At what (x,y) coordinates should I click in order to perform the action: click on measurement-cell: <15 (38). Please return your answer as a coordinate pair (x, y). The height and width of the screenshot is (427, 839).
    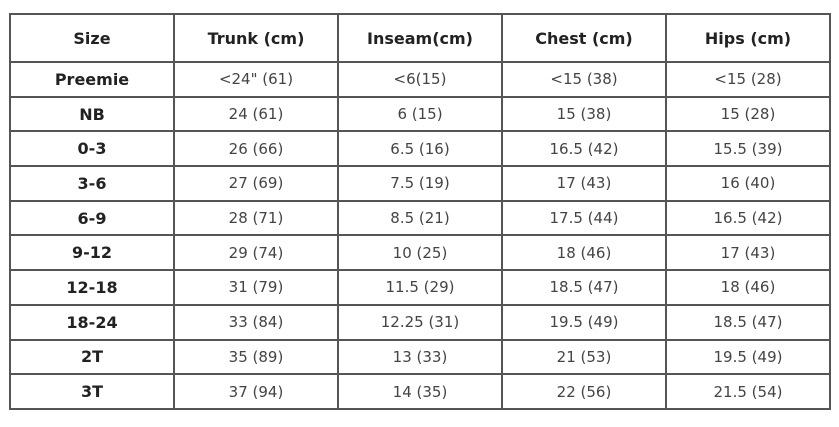
    Looking at the image, I should click on (584, 79).